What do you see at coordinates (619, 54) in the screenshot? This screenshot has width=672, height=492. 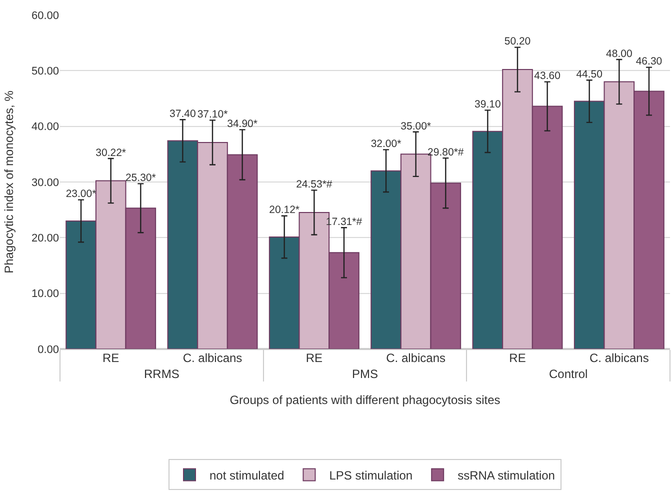 I see `data-label: 48.00` at bounding box center [619, 54].